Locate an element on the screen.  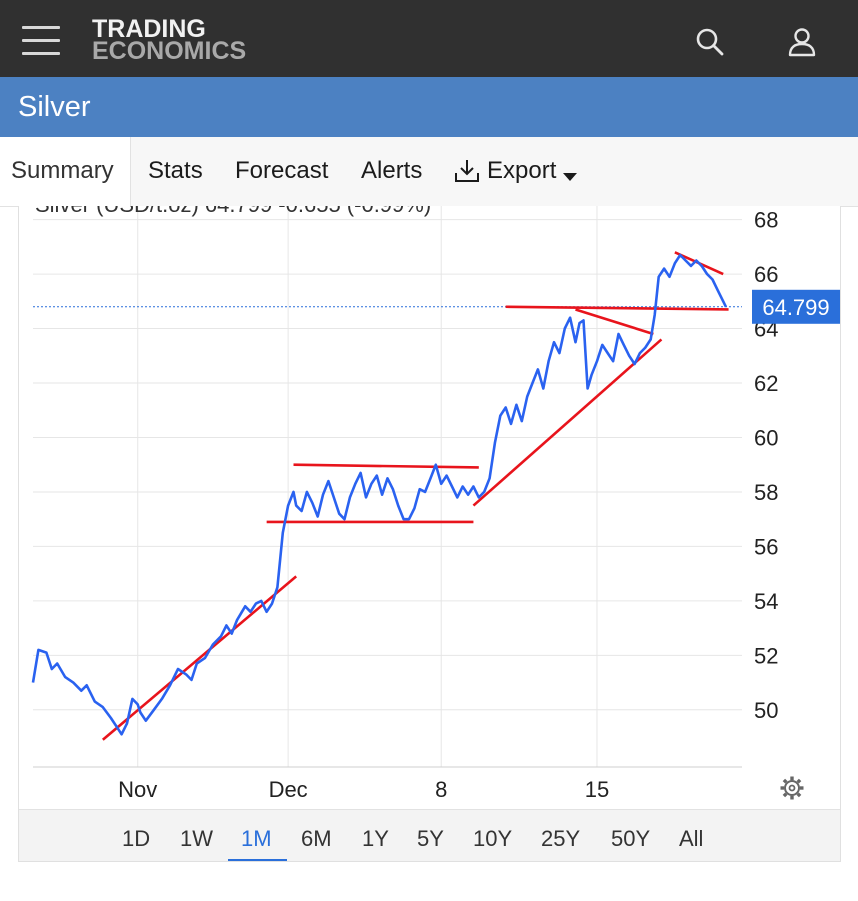
x-tick-label: Dec is located at coordinates (288, 789).